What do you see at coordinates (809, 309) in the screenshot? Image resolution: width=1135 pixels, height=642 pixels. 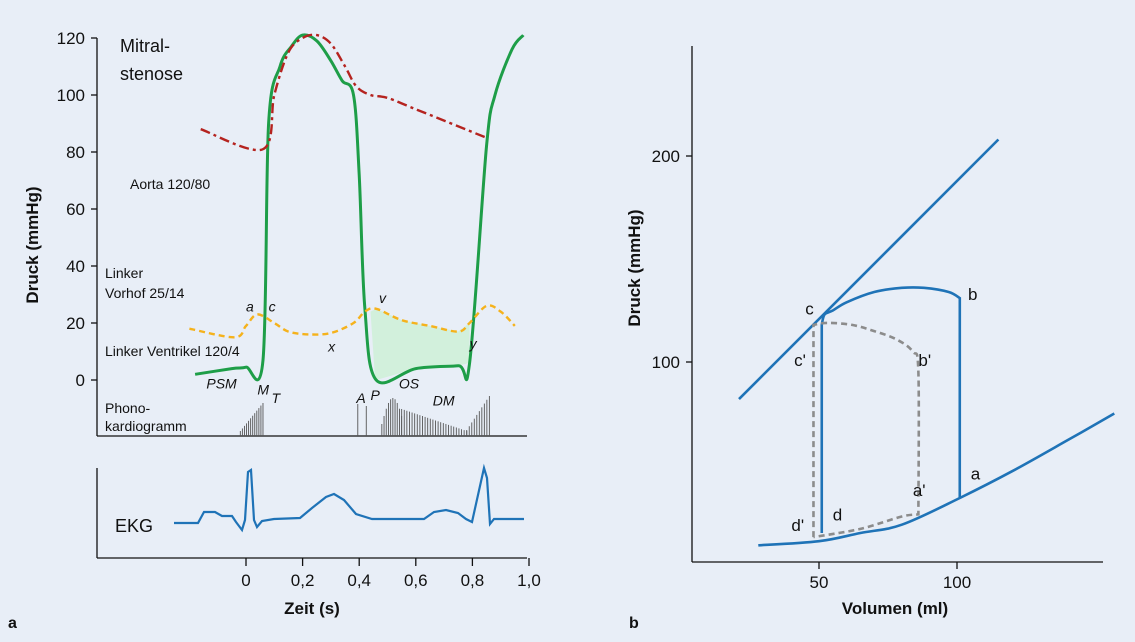 I see `point-label: c` at bounding box center [809, 309].